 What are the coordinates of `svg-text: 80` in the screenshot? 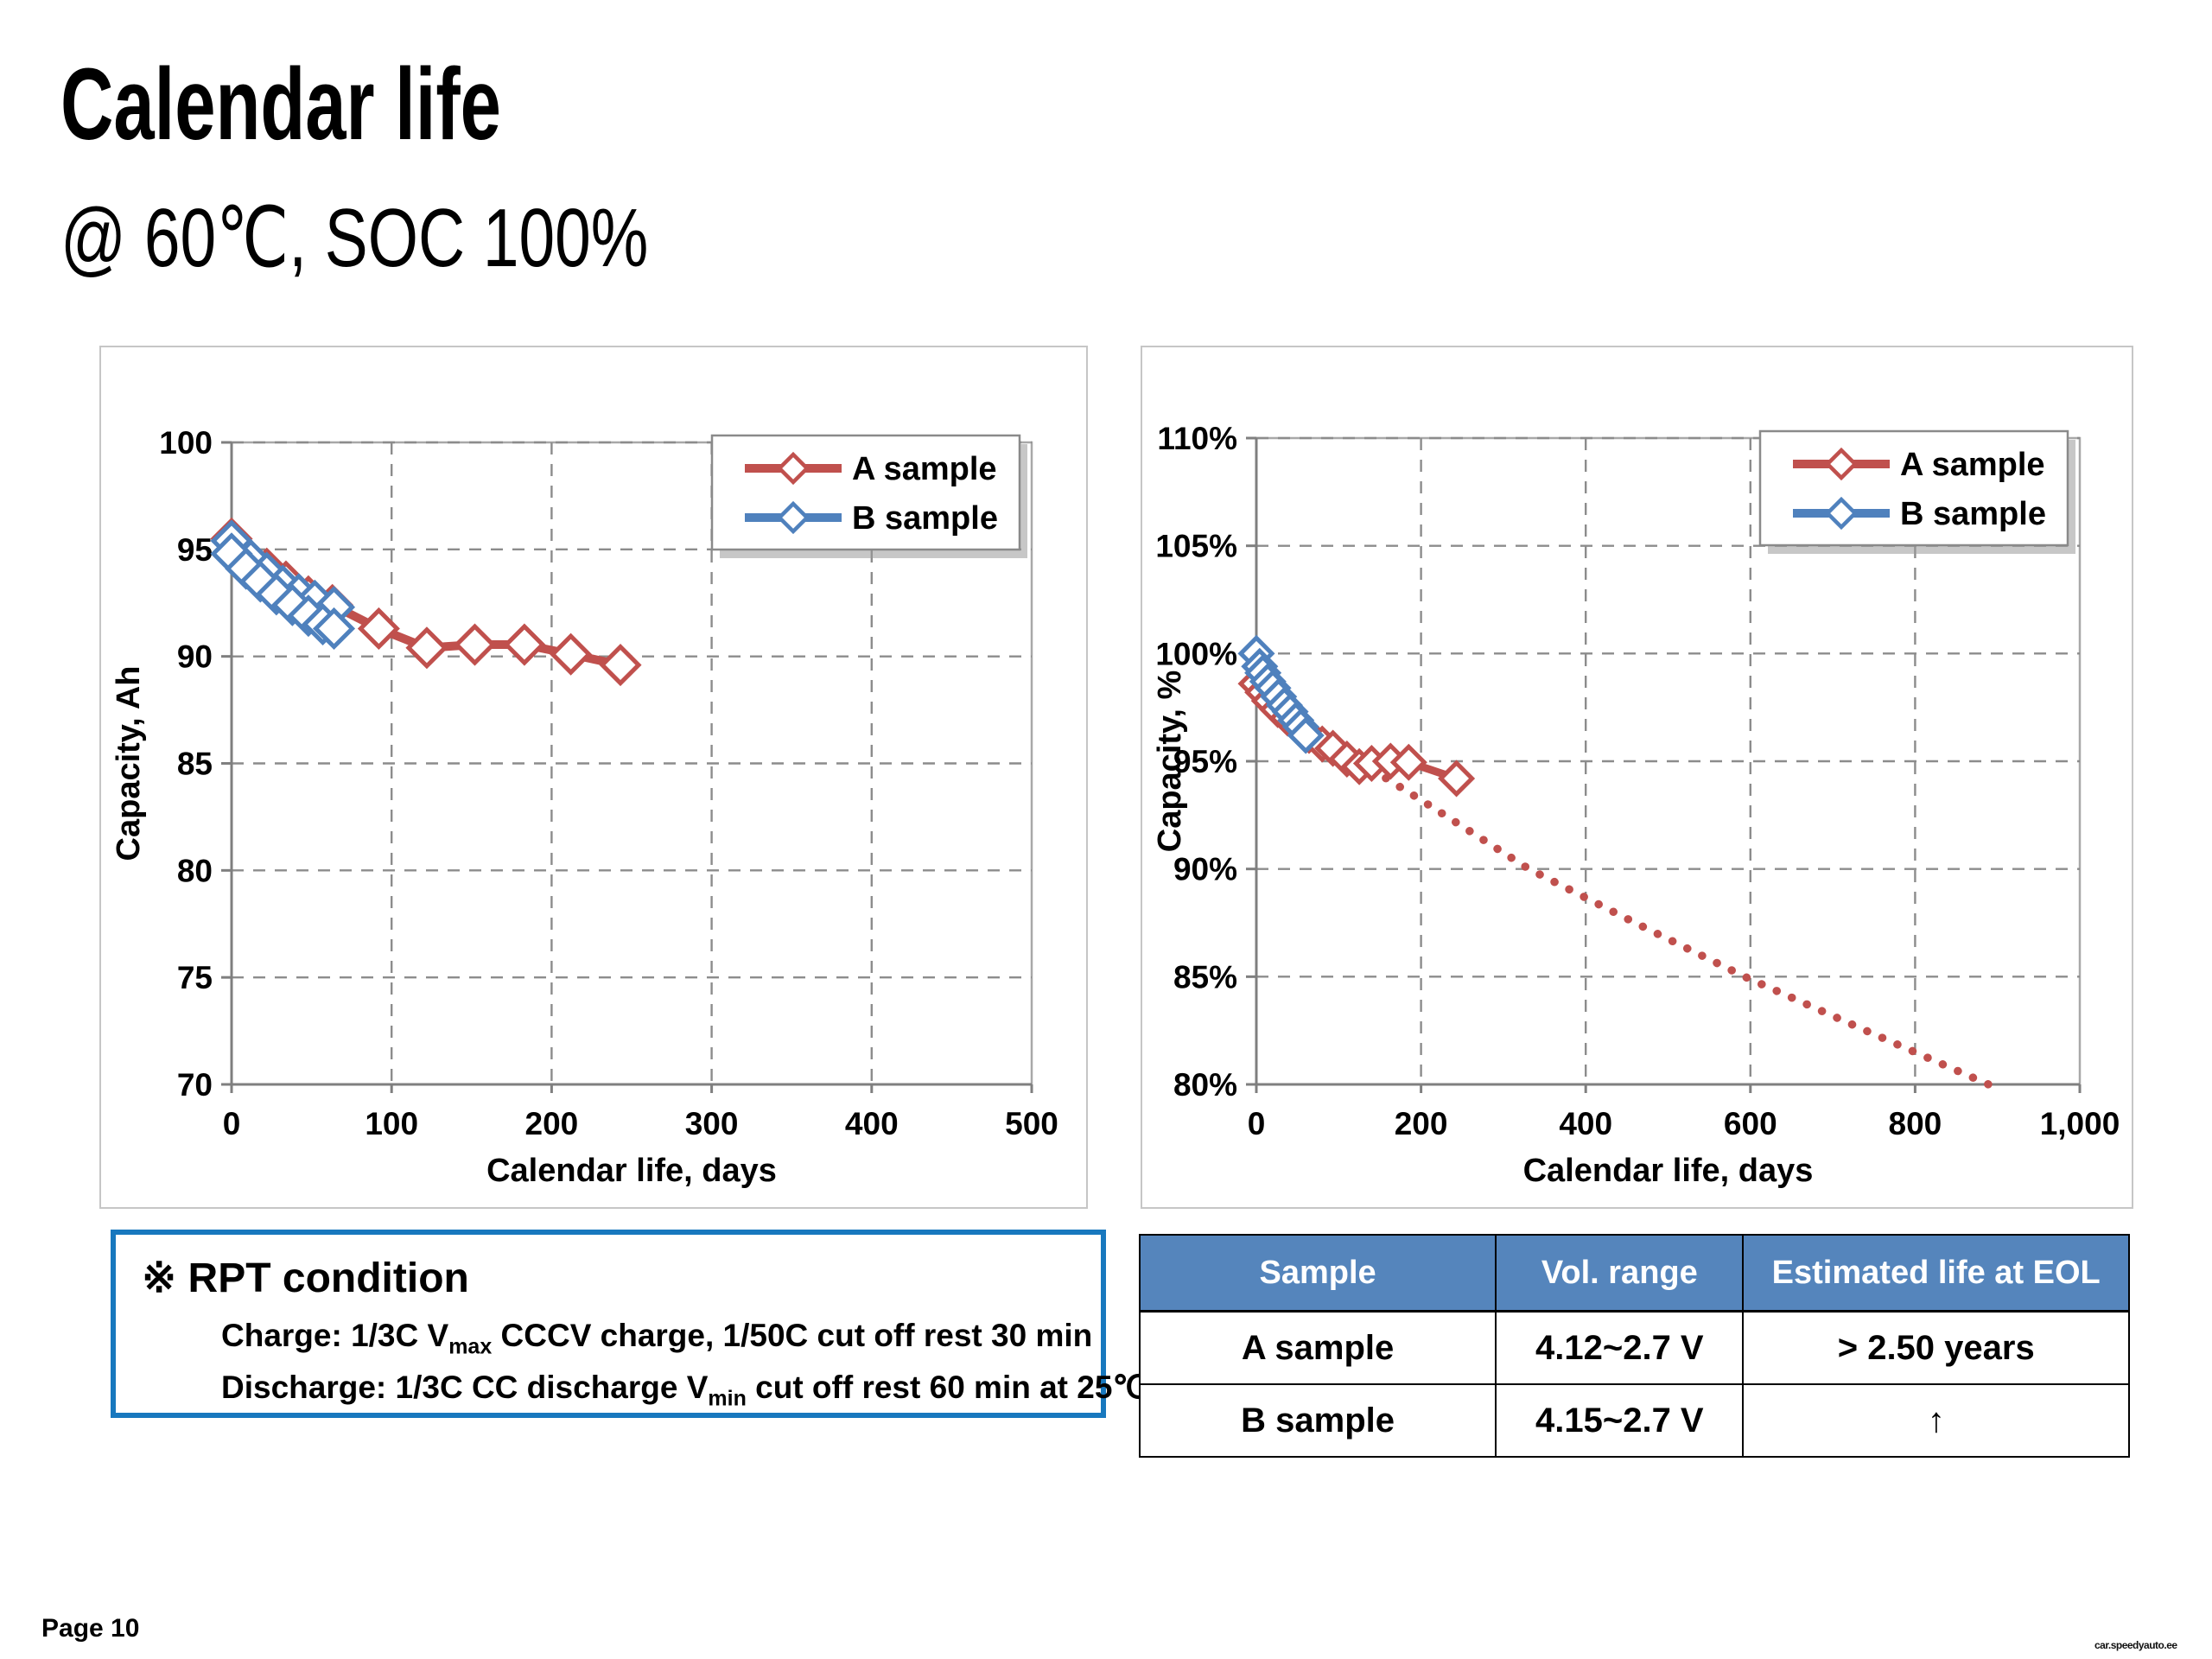 It's located at (195, 870).